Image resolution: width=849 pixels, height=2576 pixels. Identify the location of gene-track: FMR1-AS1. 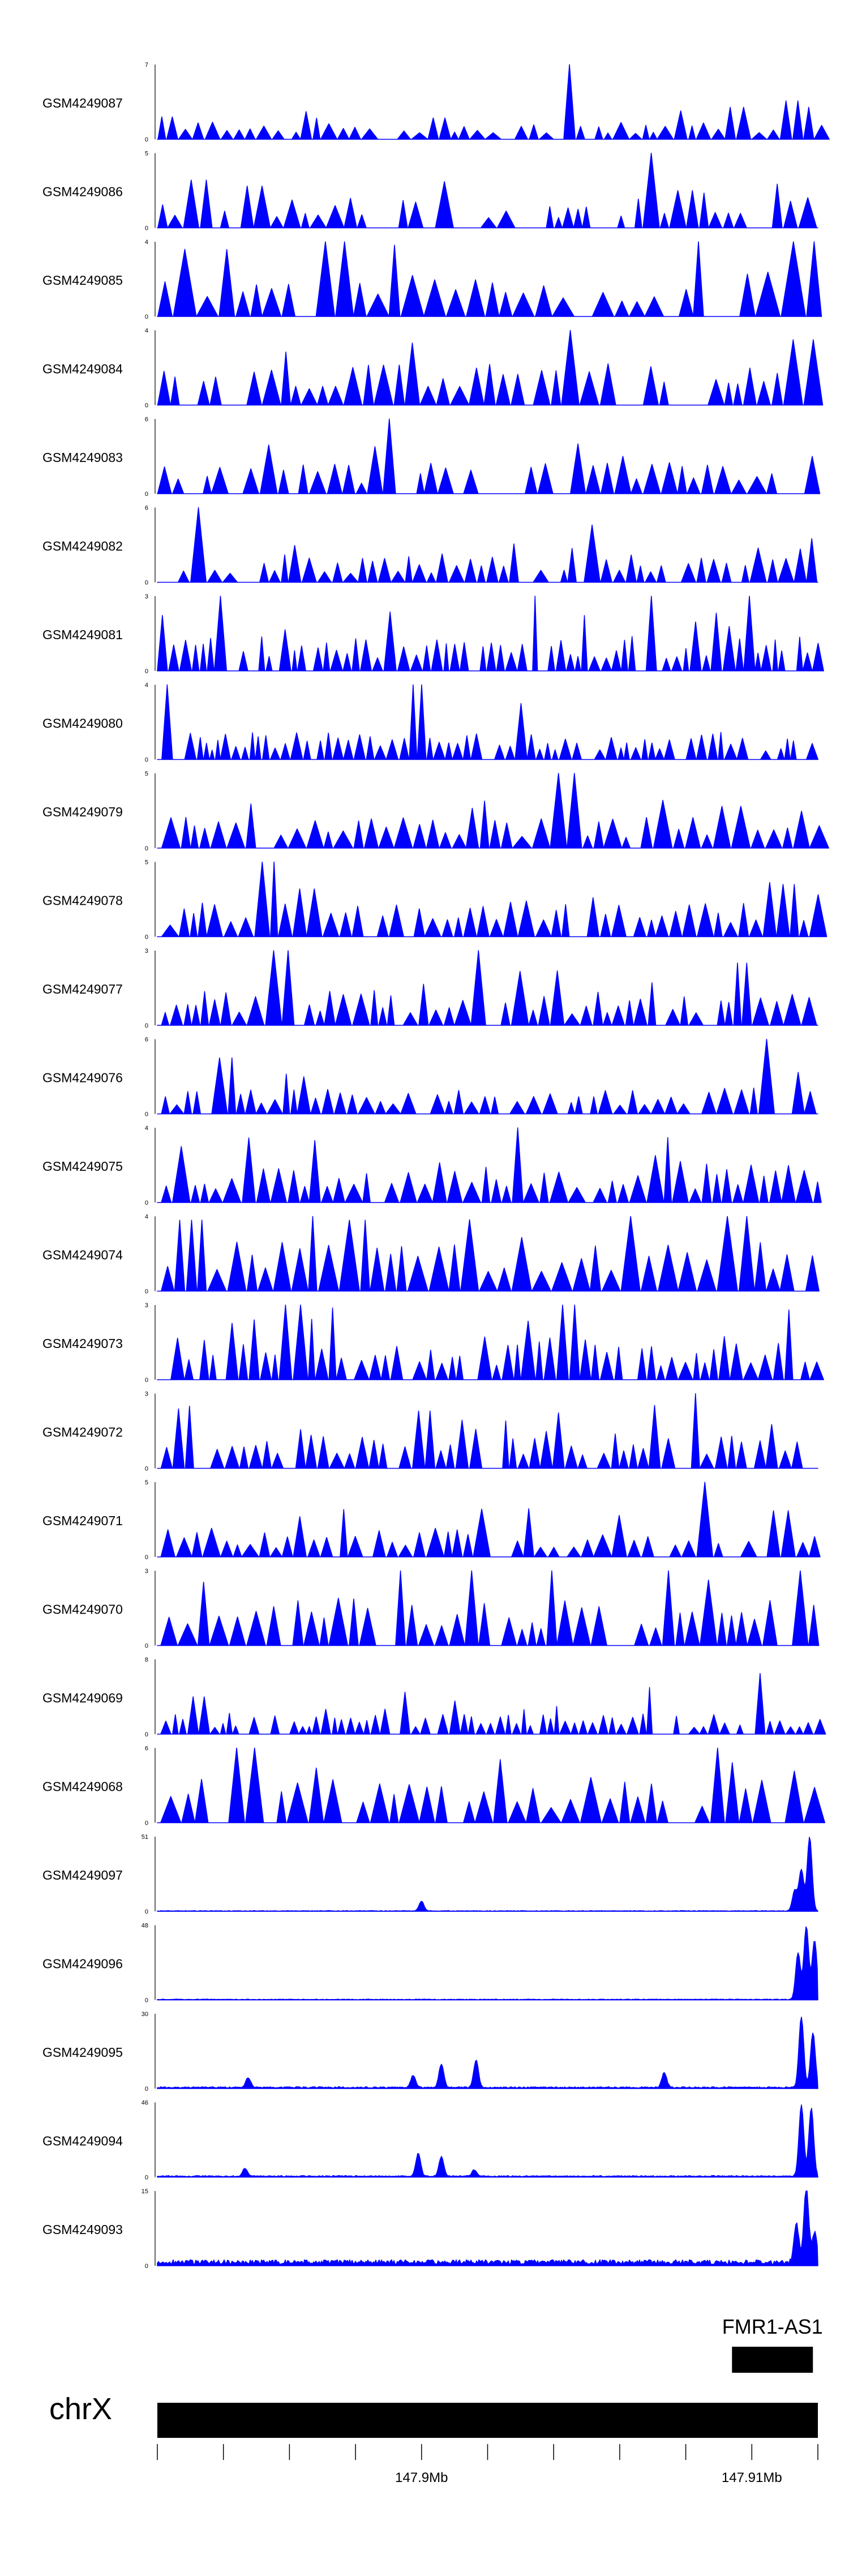
(772, 2344).